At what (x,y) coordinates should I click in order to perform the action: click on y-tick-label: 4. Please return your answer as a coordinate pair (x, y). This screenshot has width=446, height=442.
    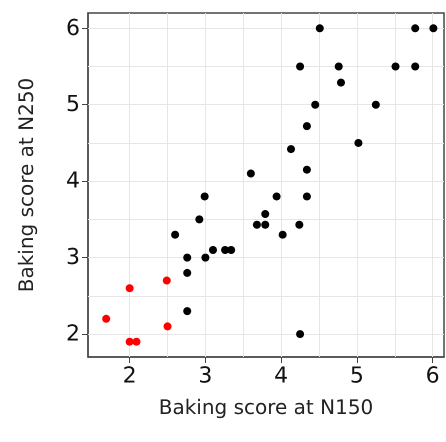
    Looking at the image, I should click on (73, 181).